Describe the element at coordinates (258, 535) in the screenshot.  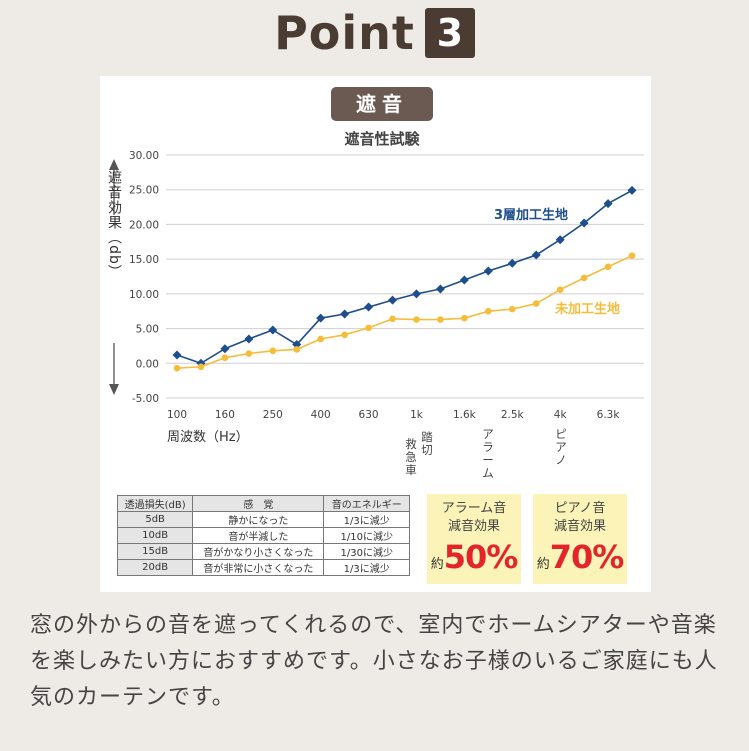
I see `table-cell: 音が半減した` at that location.